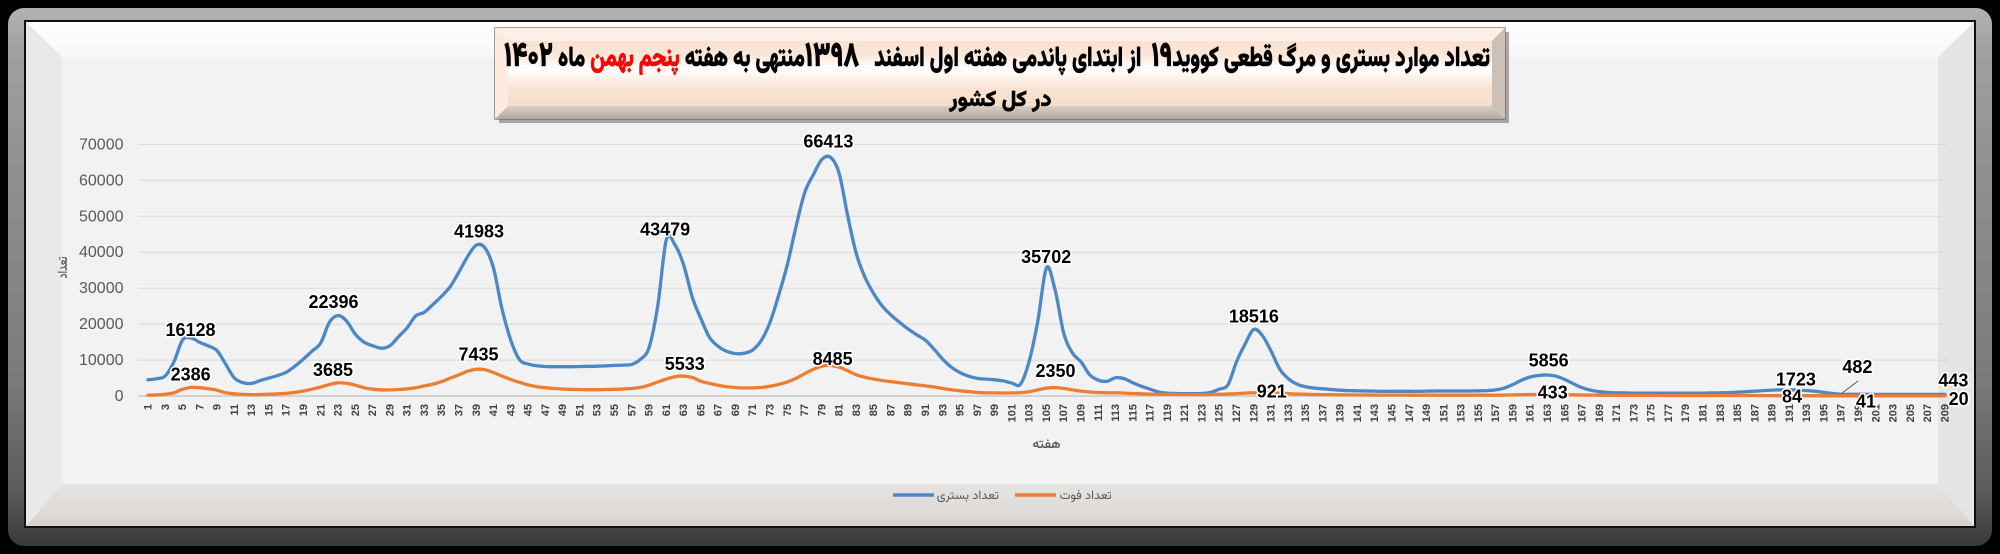 This screenshot has height=554, width=2000. Describe the element at coordinates (1099, 412) in the screenshot. I see `svg-text: 111` at that location.